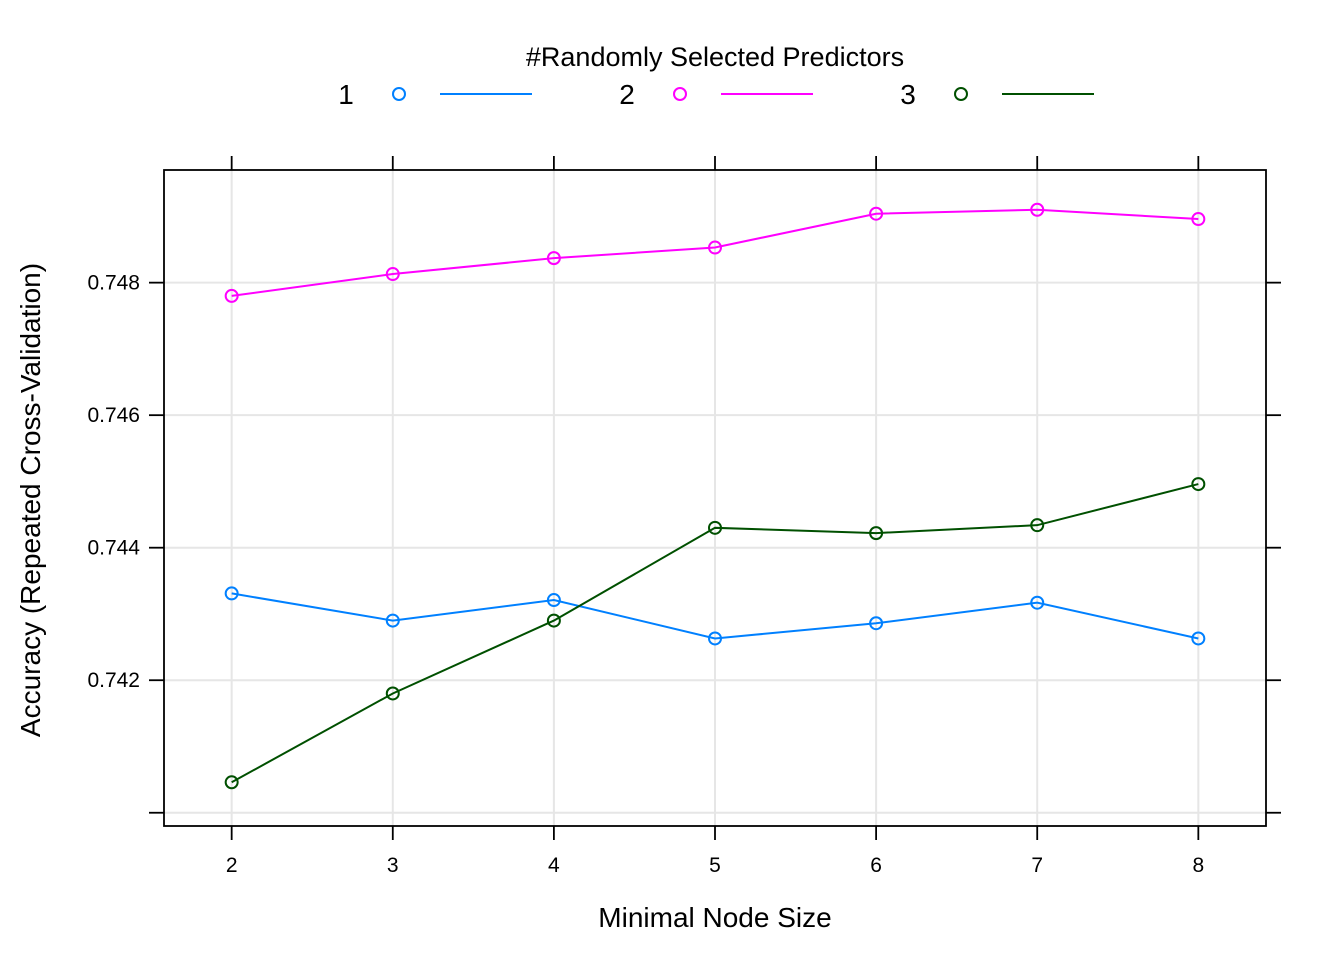 This screenshot has height=960, width=1344. I want to click on x-tick-label: 5, so click(715, 865).